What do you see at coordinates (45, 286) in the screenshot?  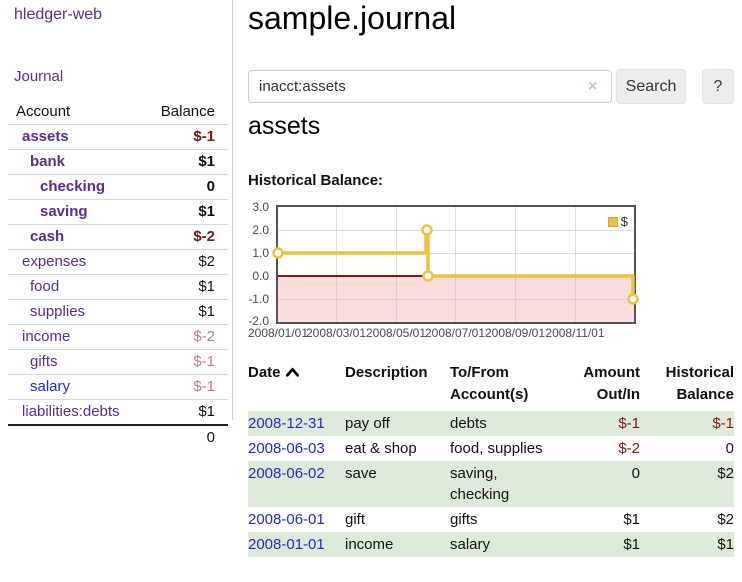 I see `account-link-food: food` at bounding box center [45, 286].